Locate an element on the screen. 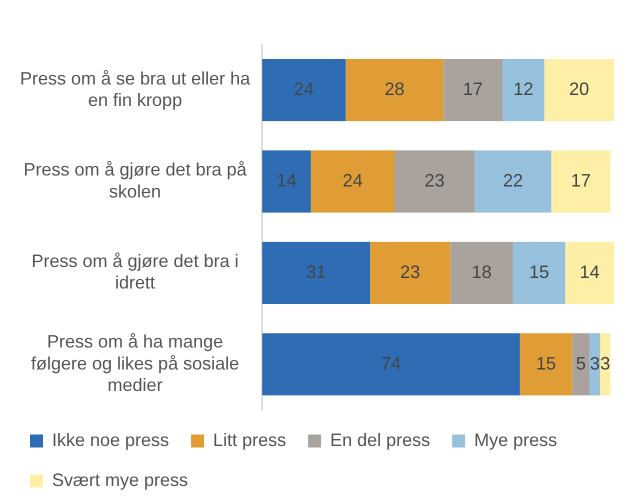  y-tick-label: Press om å se bra ut eller ha en fin kropp is located at coordinates (136, 89).